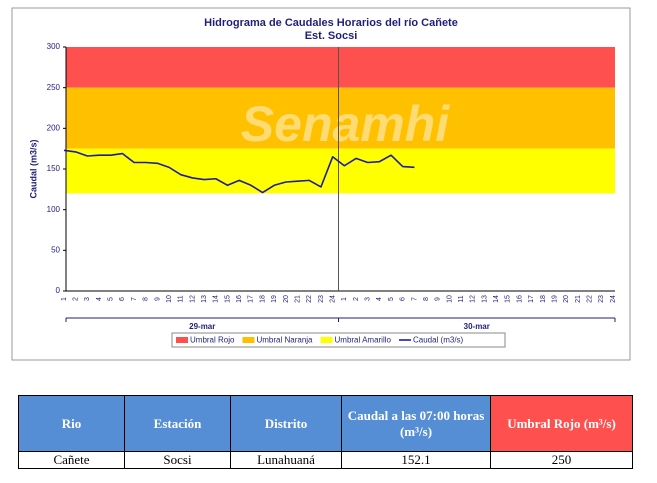 The height and width of the screenshot is (483, 657). I want to click on legend-box, so click(338, 340).